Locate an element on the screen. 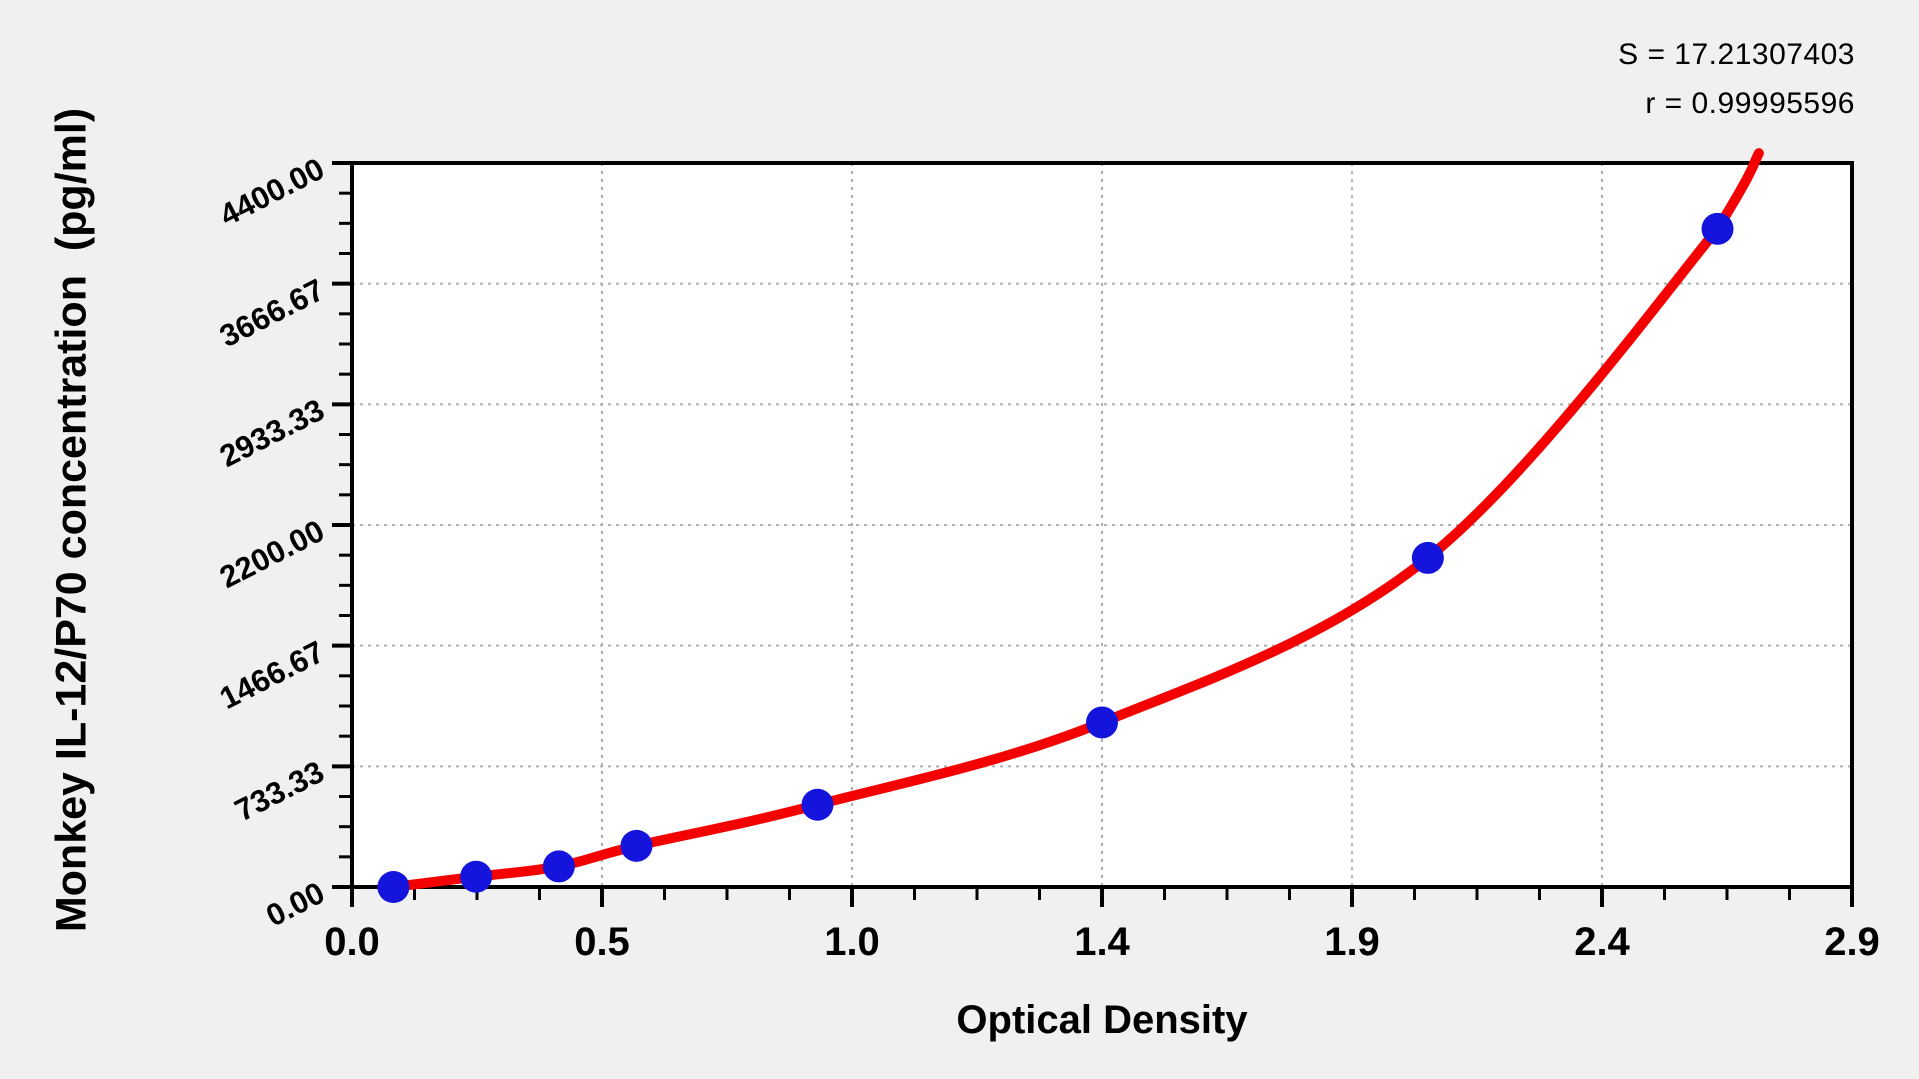  fit-statistic-s: S = 17.21307403 is located at coordinates (1736, 54).